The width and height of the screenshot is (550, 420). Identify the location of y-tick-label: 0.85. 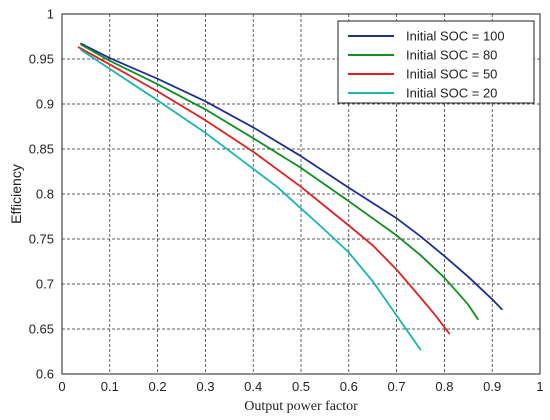
(41, 149).